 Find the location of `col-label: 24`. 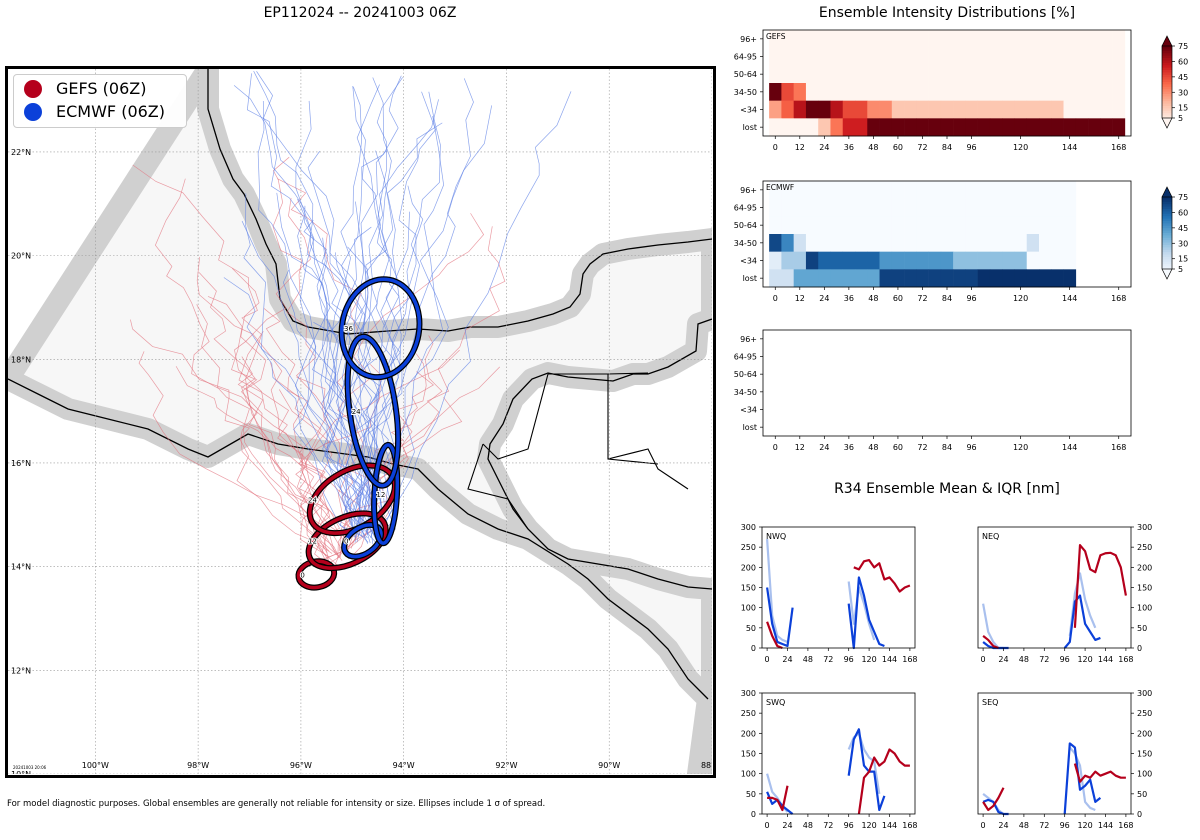

col-label: 24 is located at coordinates (824, 147).